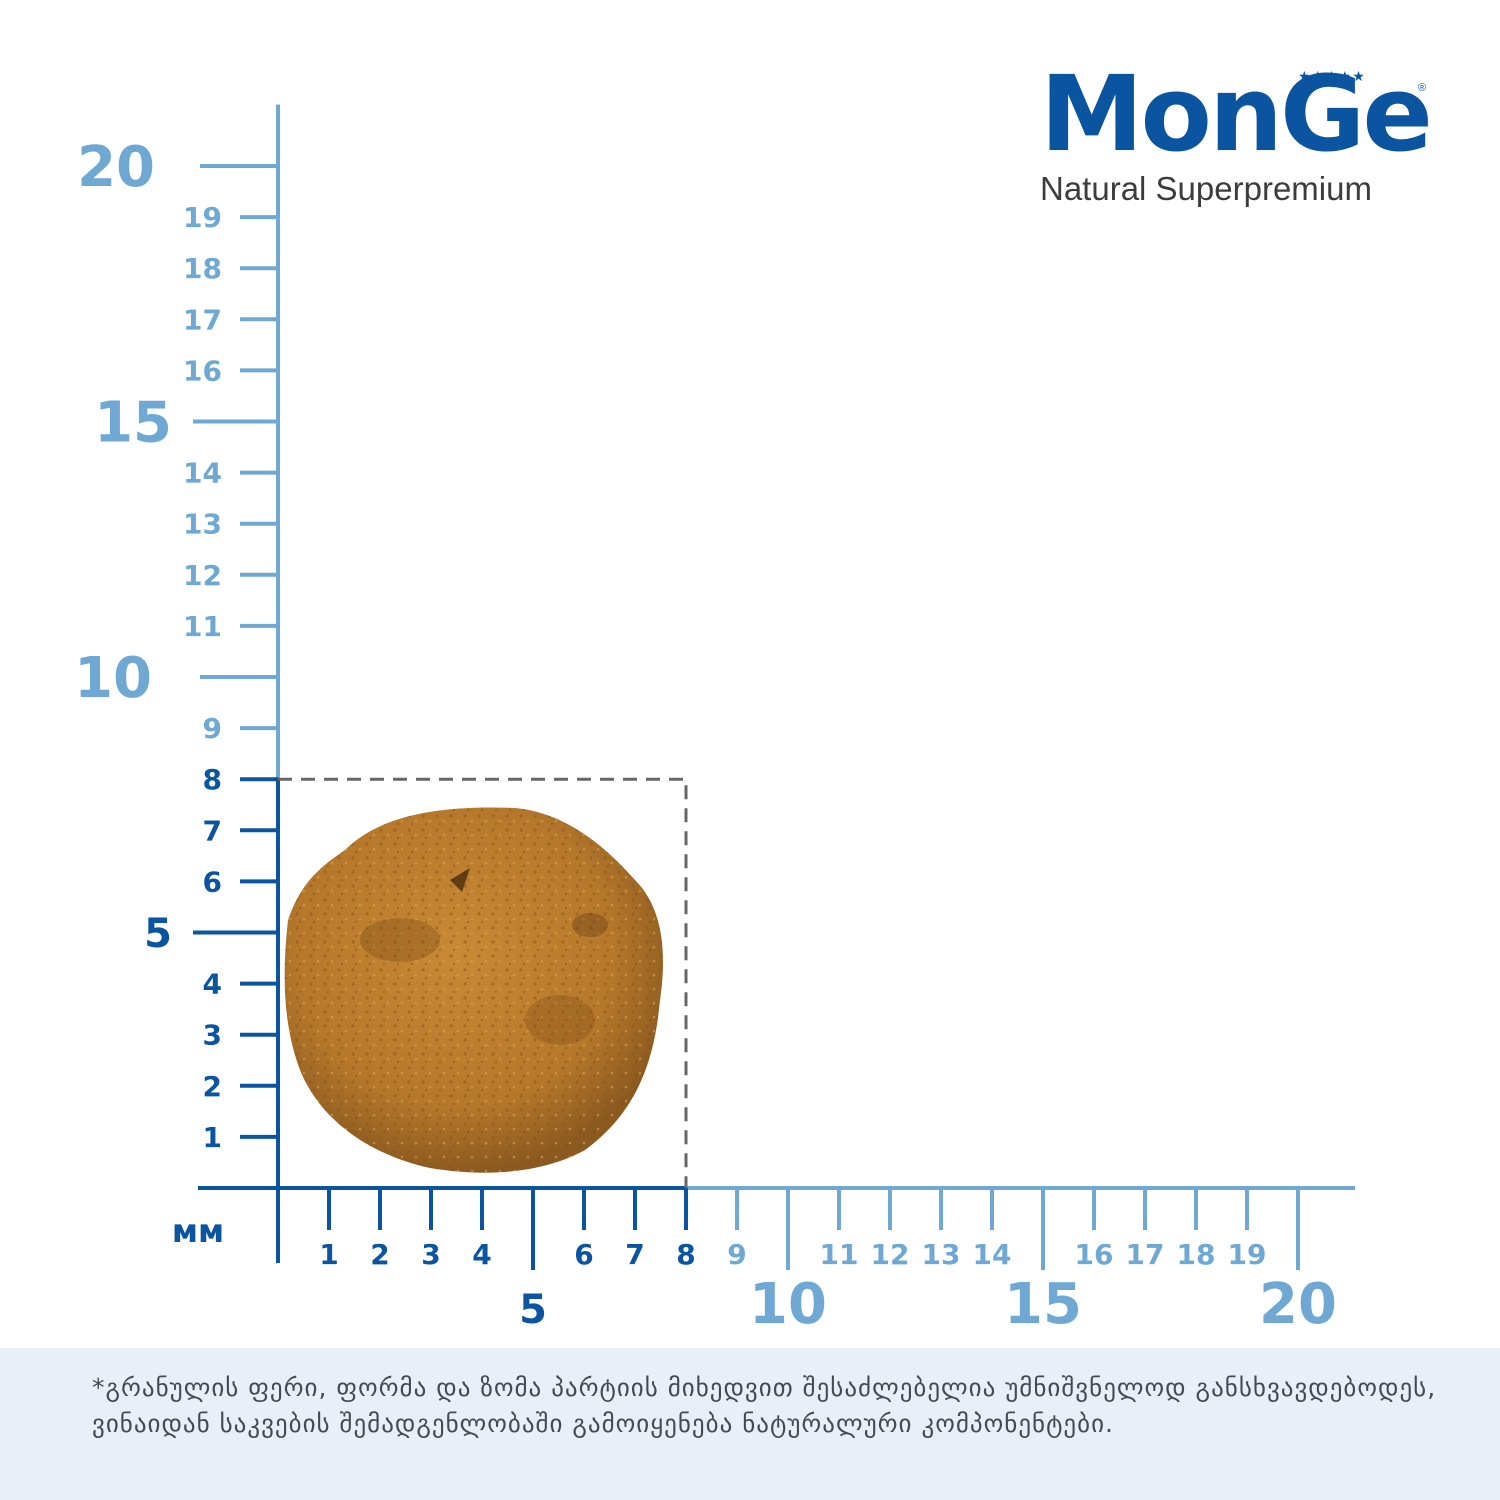 The width and height of the screenshot is (1500, 1500). Describe the element at coordinates (212, 984) in the screenshot. I see `vertical-minor-label: 4` at that location.